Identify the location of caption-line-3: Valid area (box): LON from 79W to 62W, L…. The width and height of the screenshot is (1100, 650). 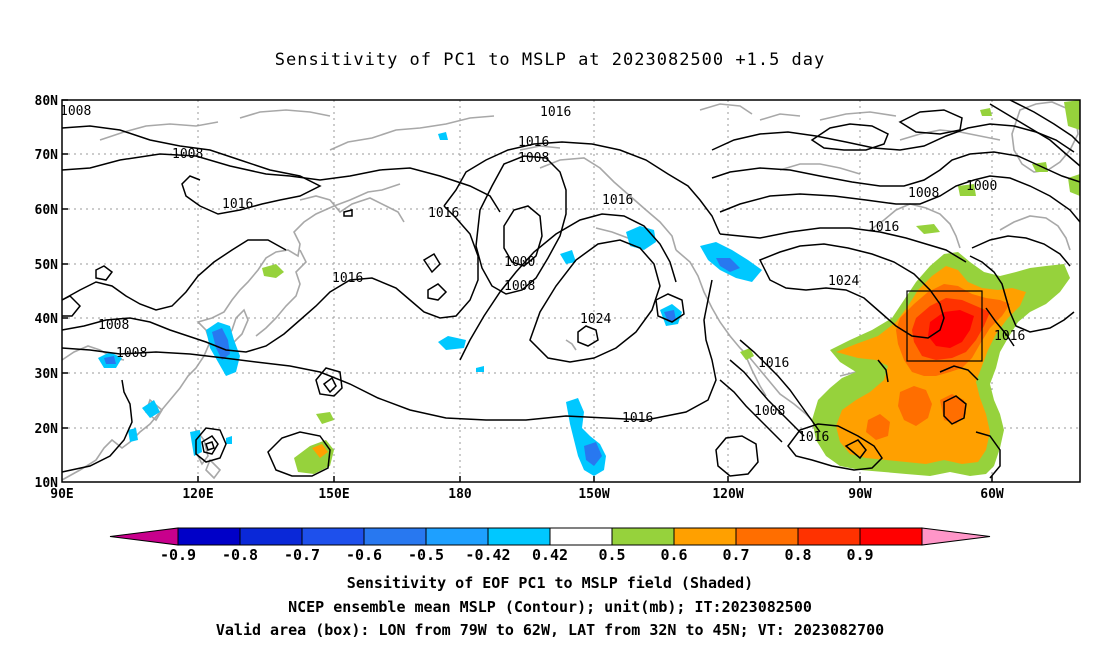
(550, 630).